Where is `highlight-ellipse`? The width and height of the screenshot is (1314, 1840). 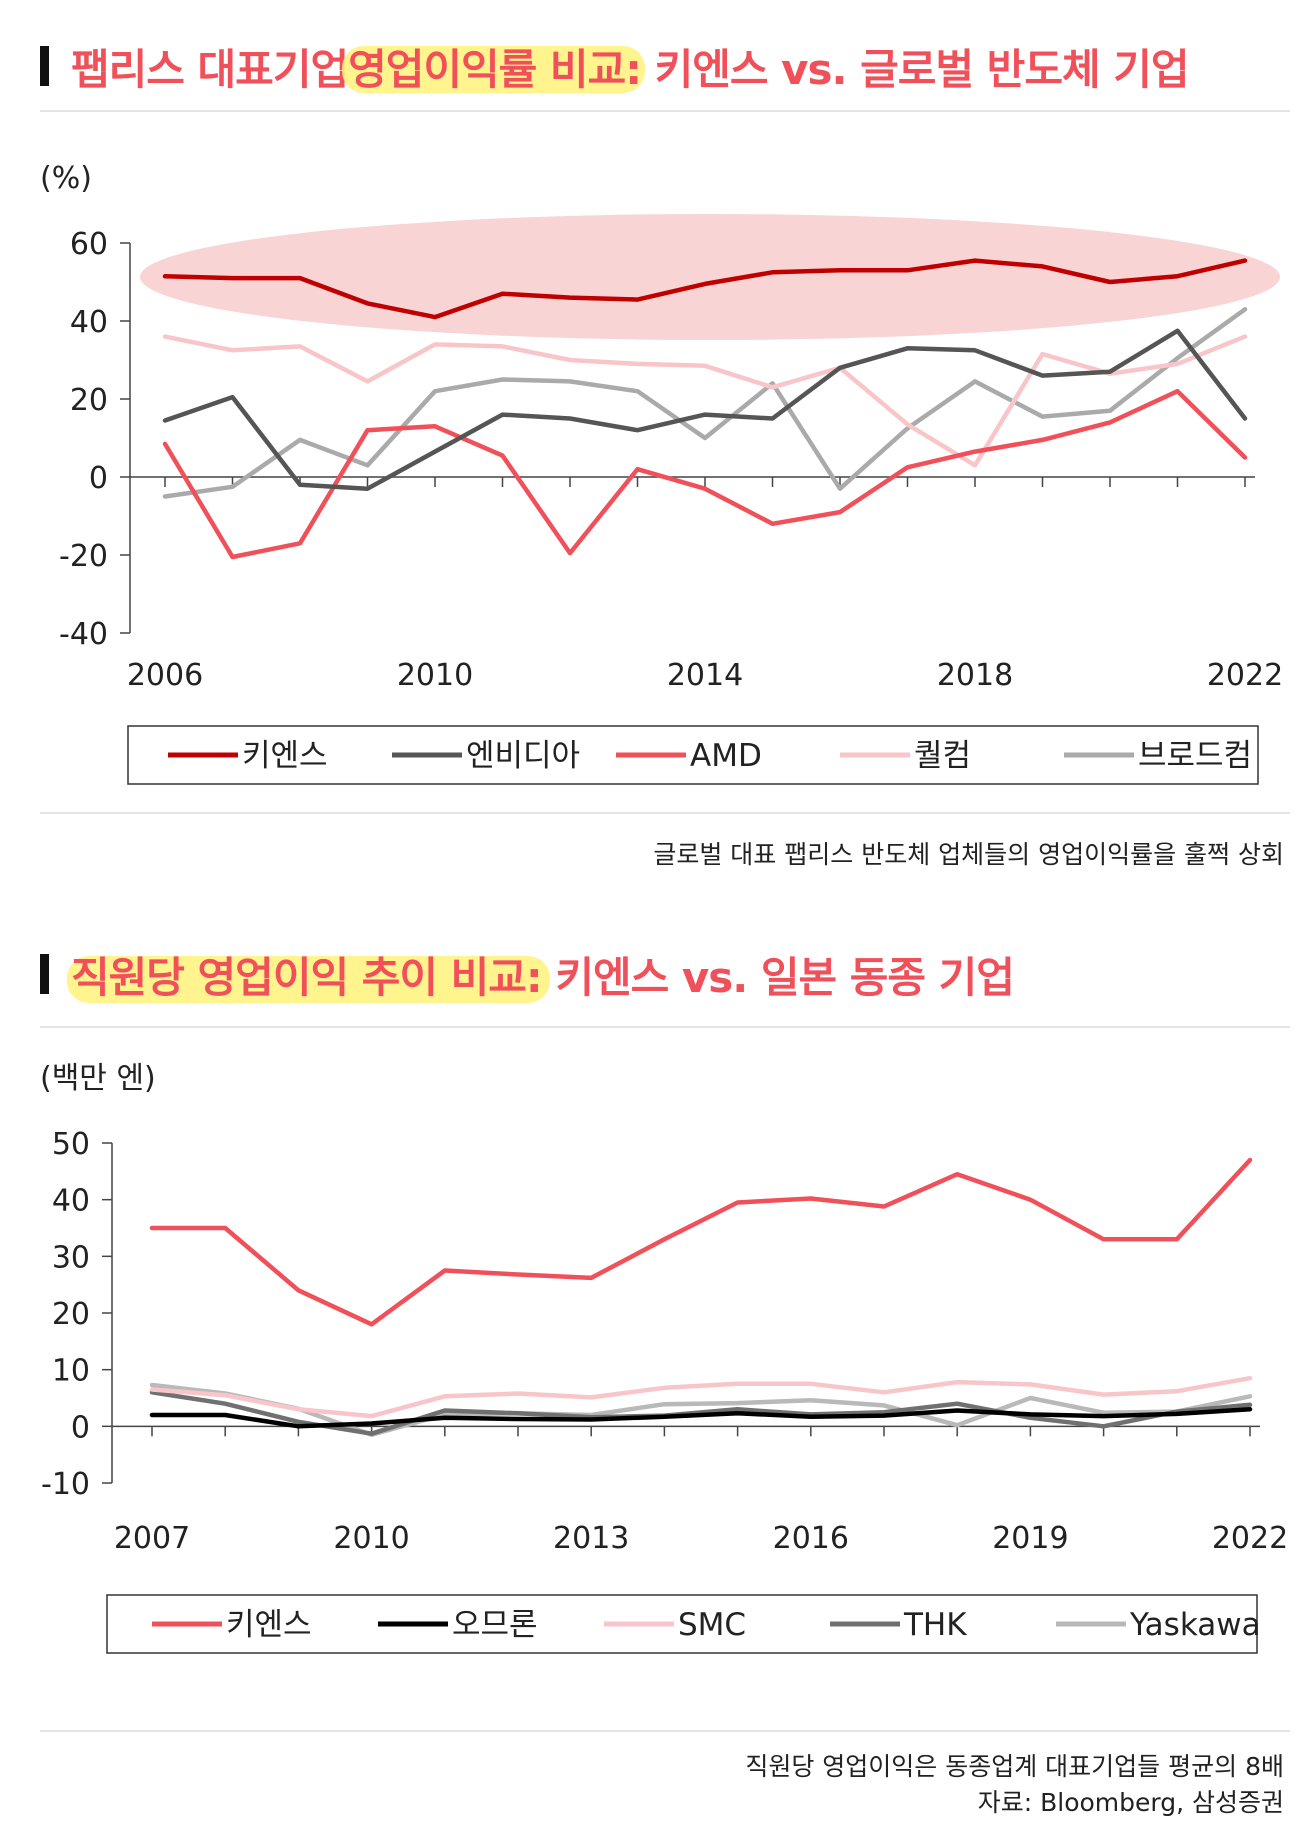
highlight-ellipse is located at coordinates (710, 277).